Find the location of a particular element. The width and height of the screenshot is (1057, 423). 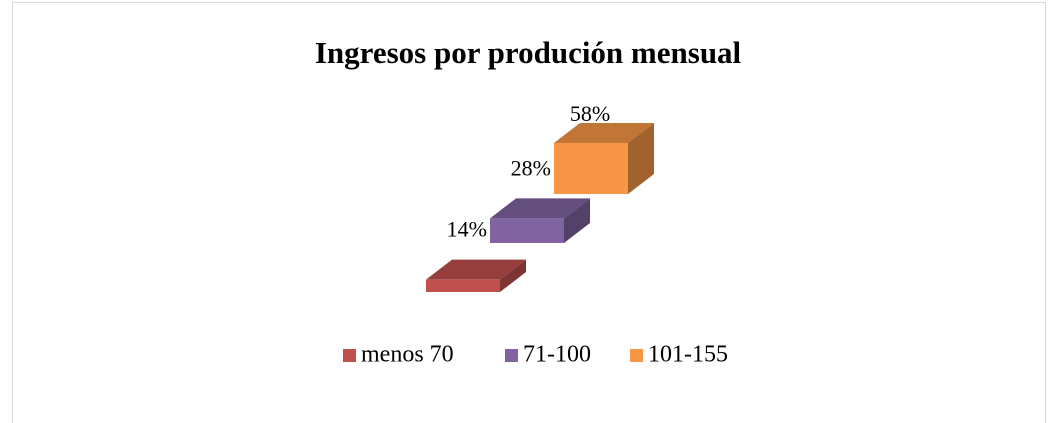

legend-label: menos 70 is located at coordinates (407, 355).